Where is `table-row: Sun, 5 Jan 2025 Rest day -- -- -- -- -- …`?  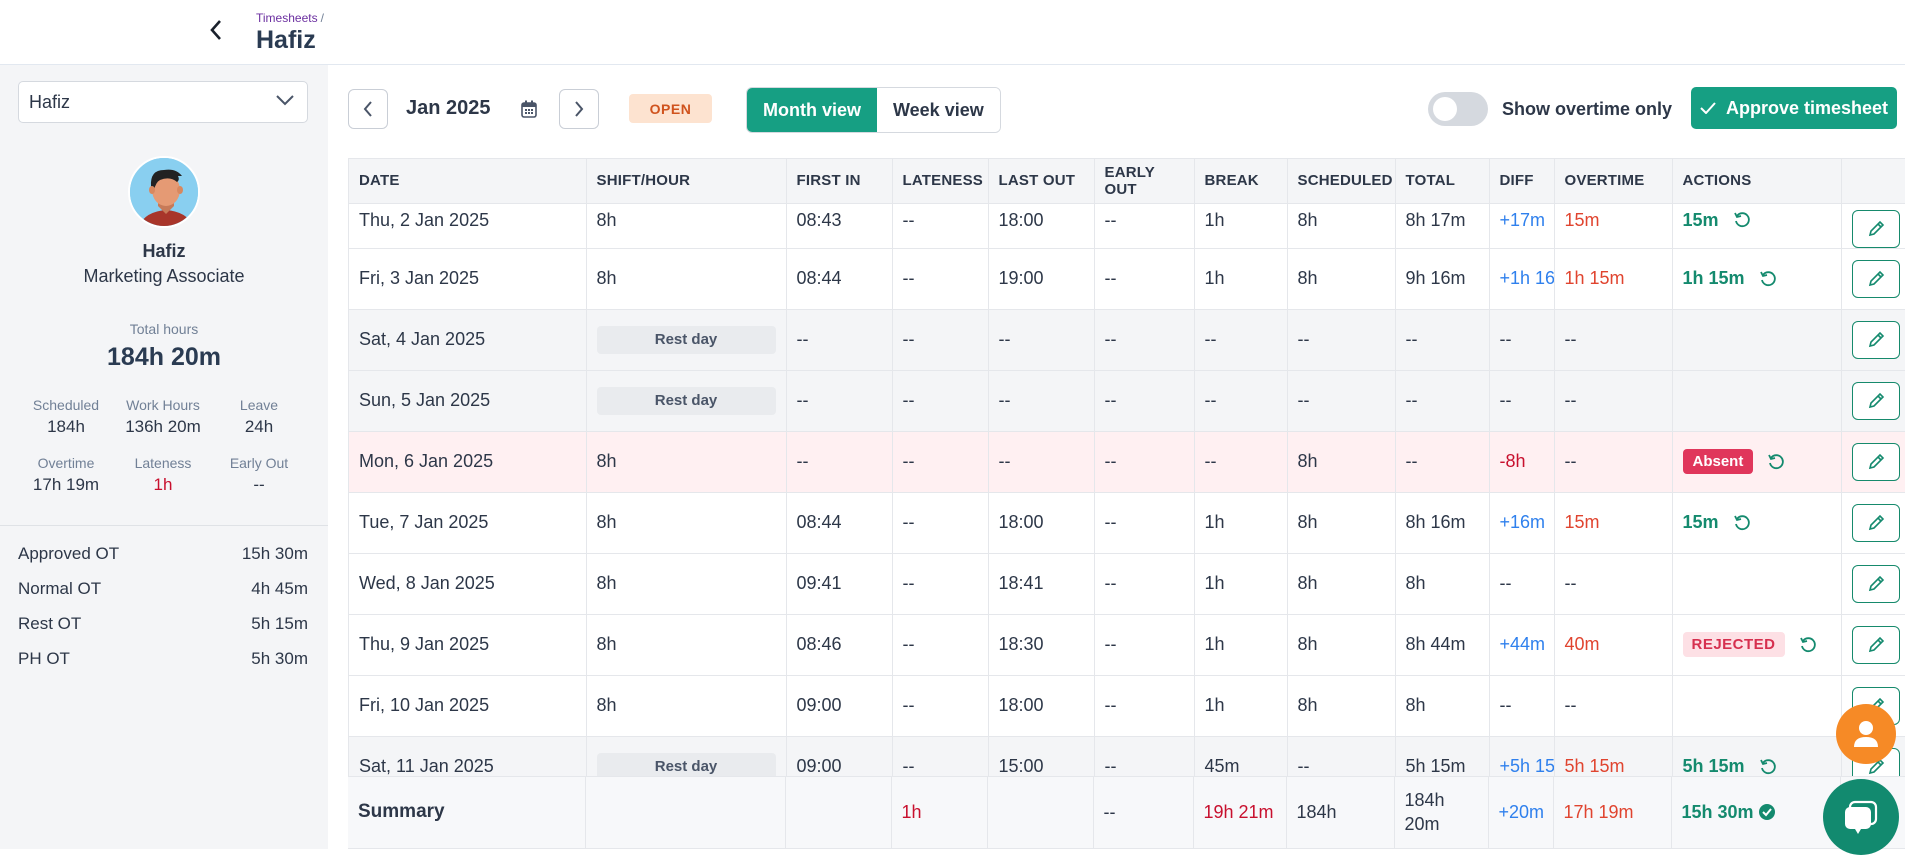
table-row: Sun, 5 Jan 2025 Rest day -- -- -- -- -- … is located at coordinates (1127, 401).